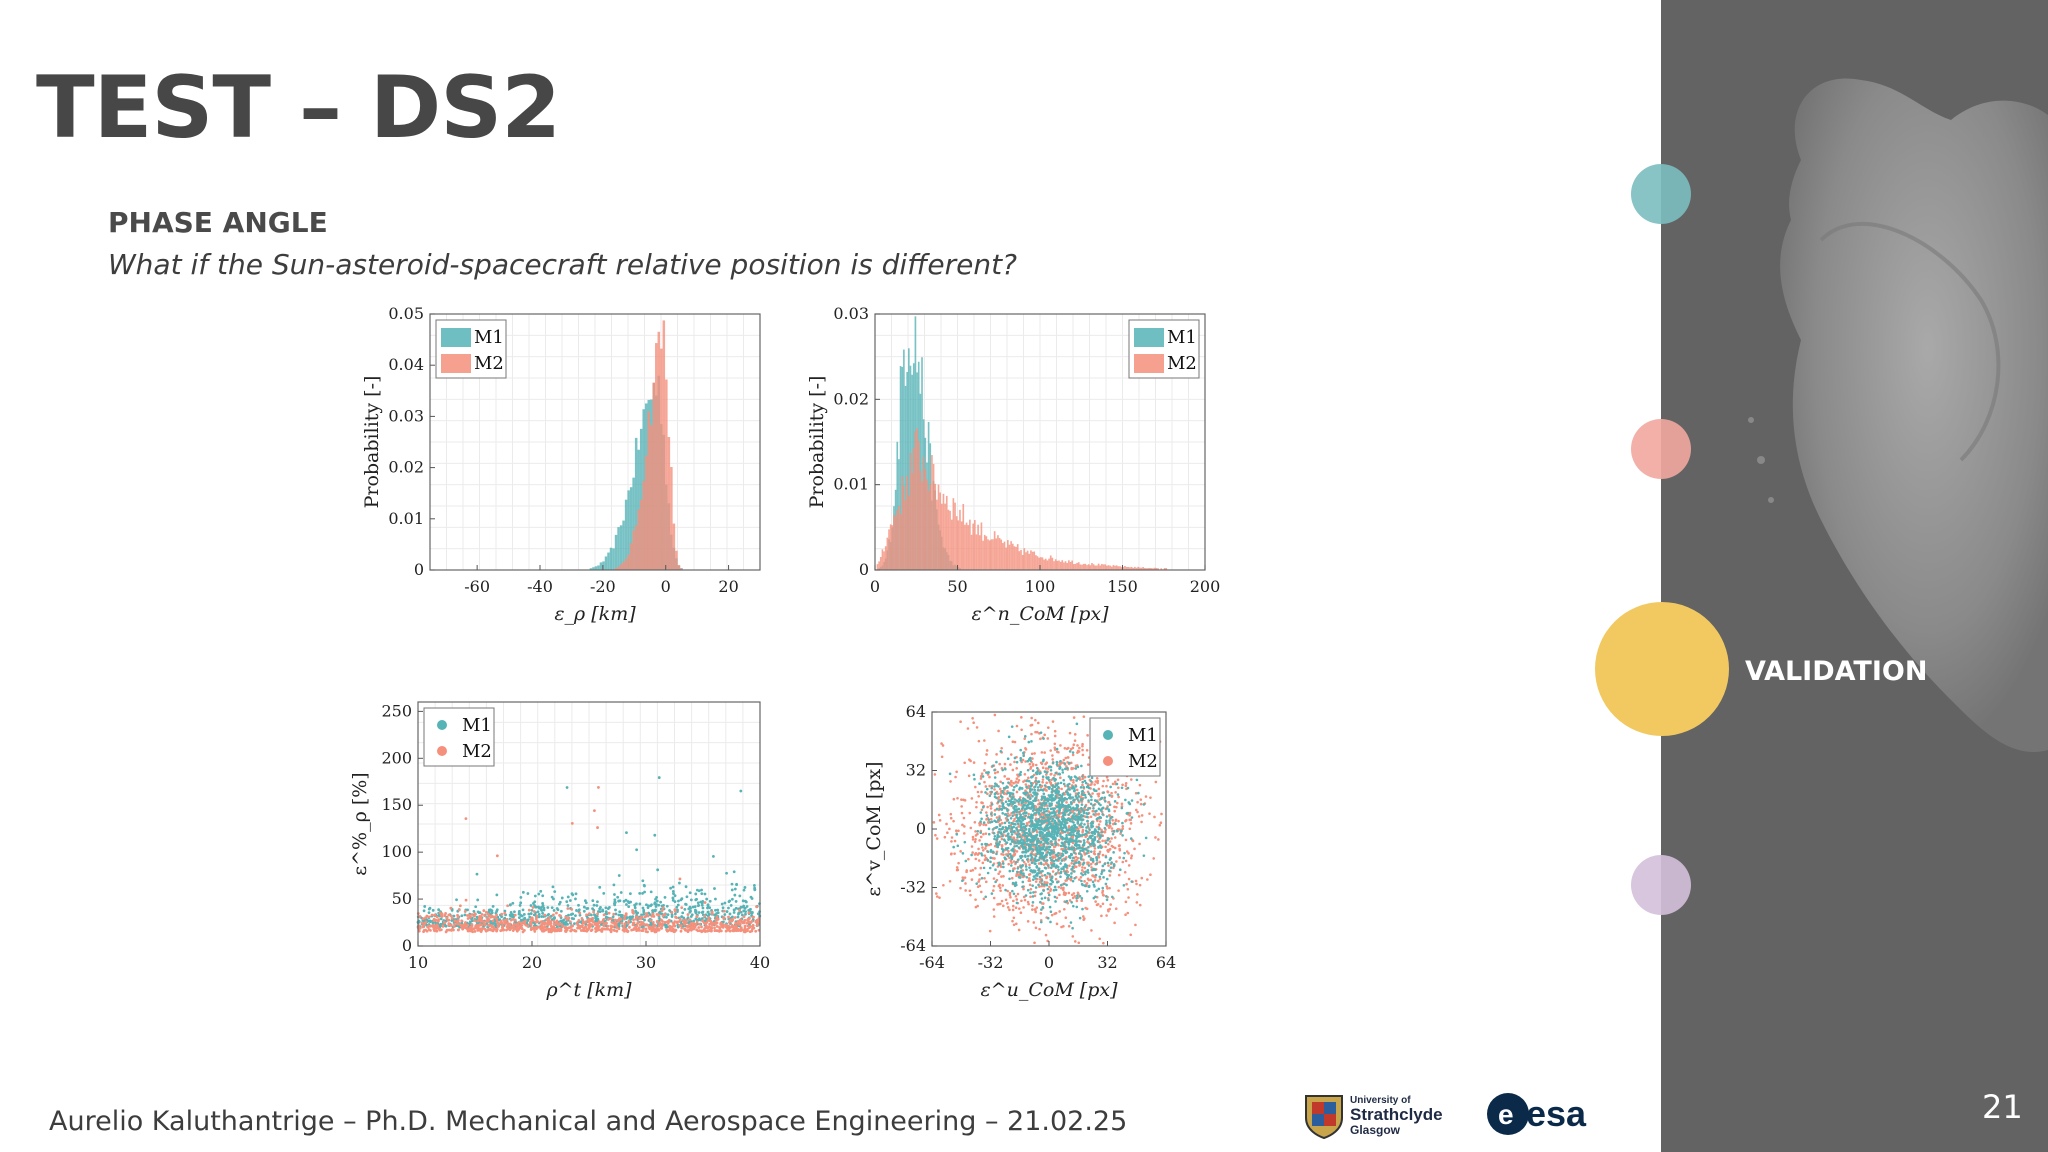 The height and width of the screenshot is (1152, 2048). I want to click on legend-box, so click(459, 737).